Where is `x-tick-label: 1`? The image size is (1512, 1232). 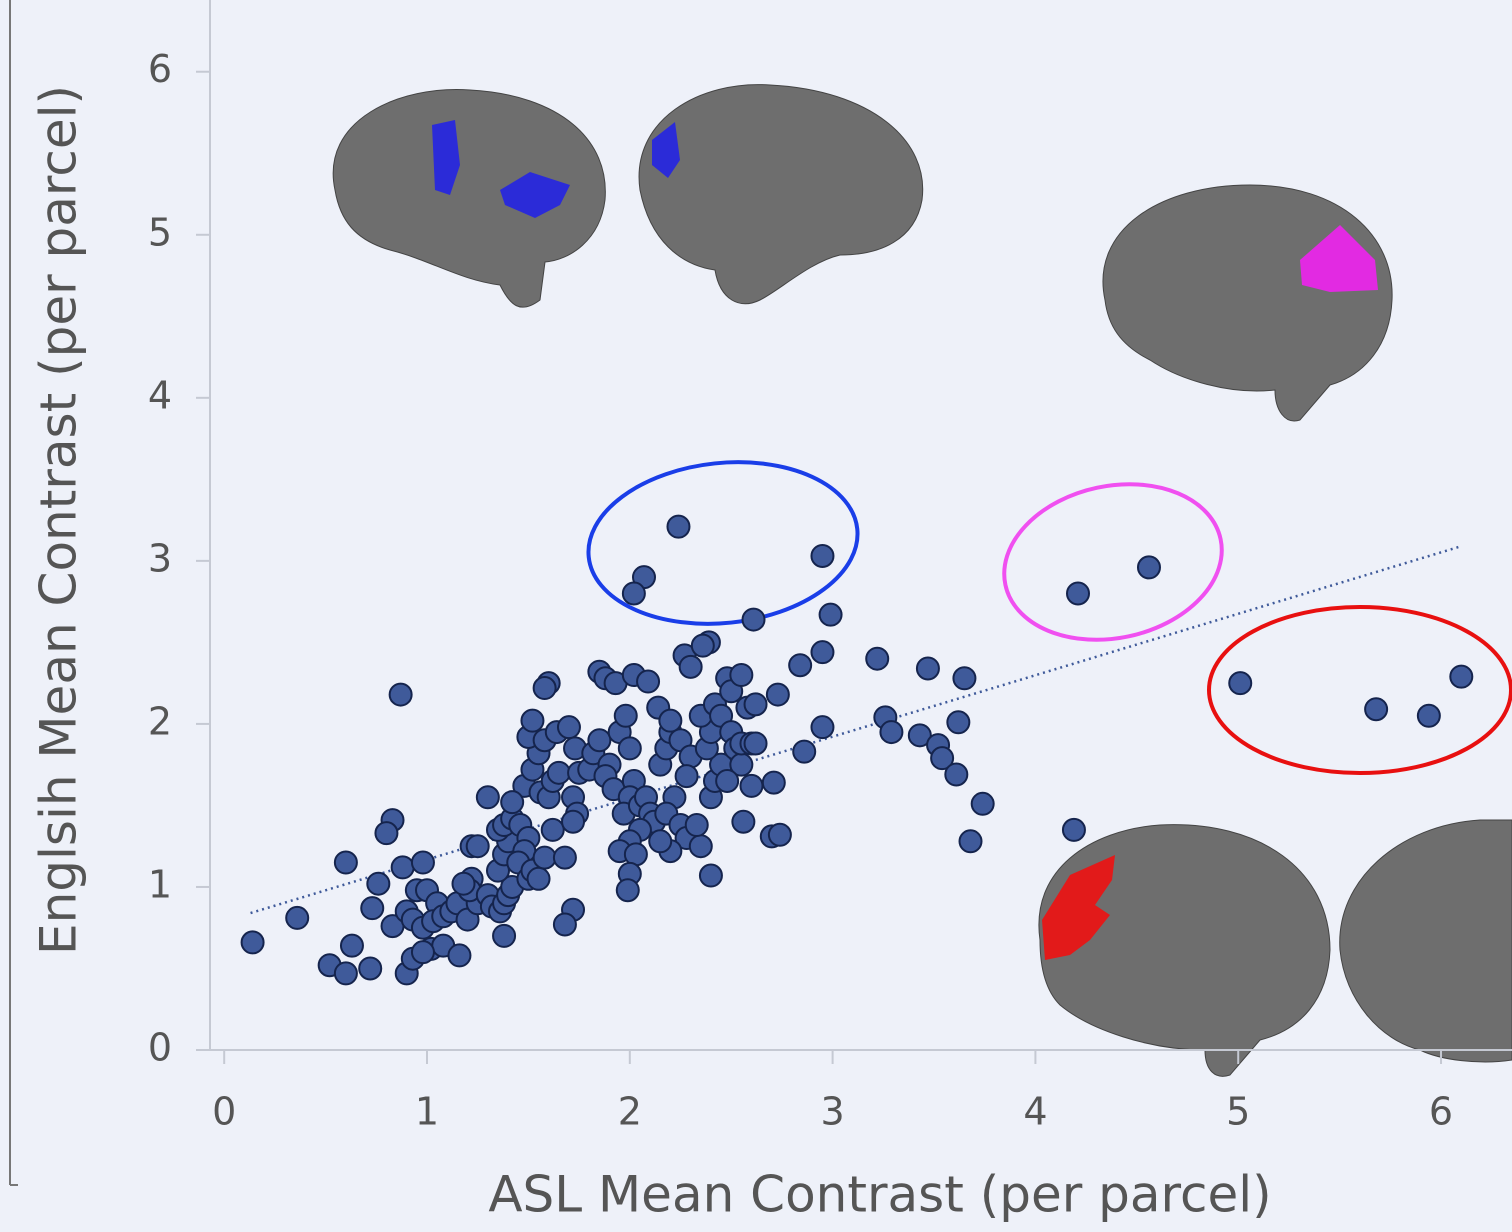 x-tick-label: 1 is located at coordinates (427, 1112).